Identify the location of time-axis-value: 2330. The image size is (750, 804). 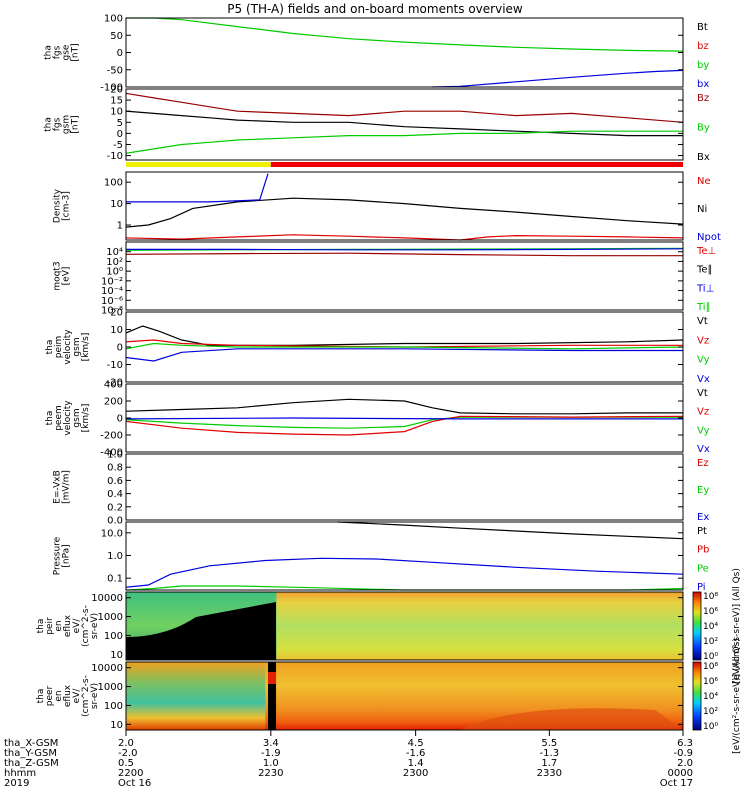
(549, 773).